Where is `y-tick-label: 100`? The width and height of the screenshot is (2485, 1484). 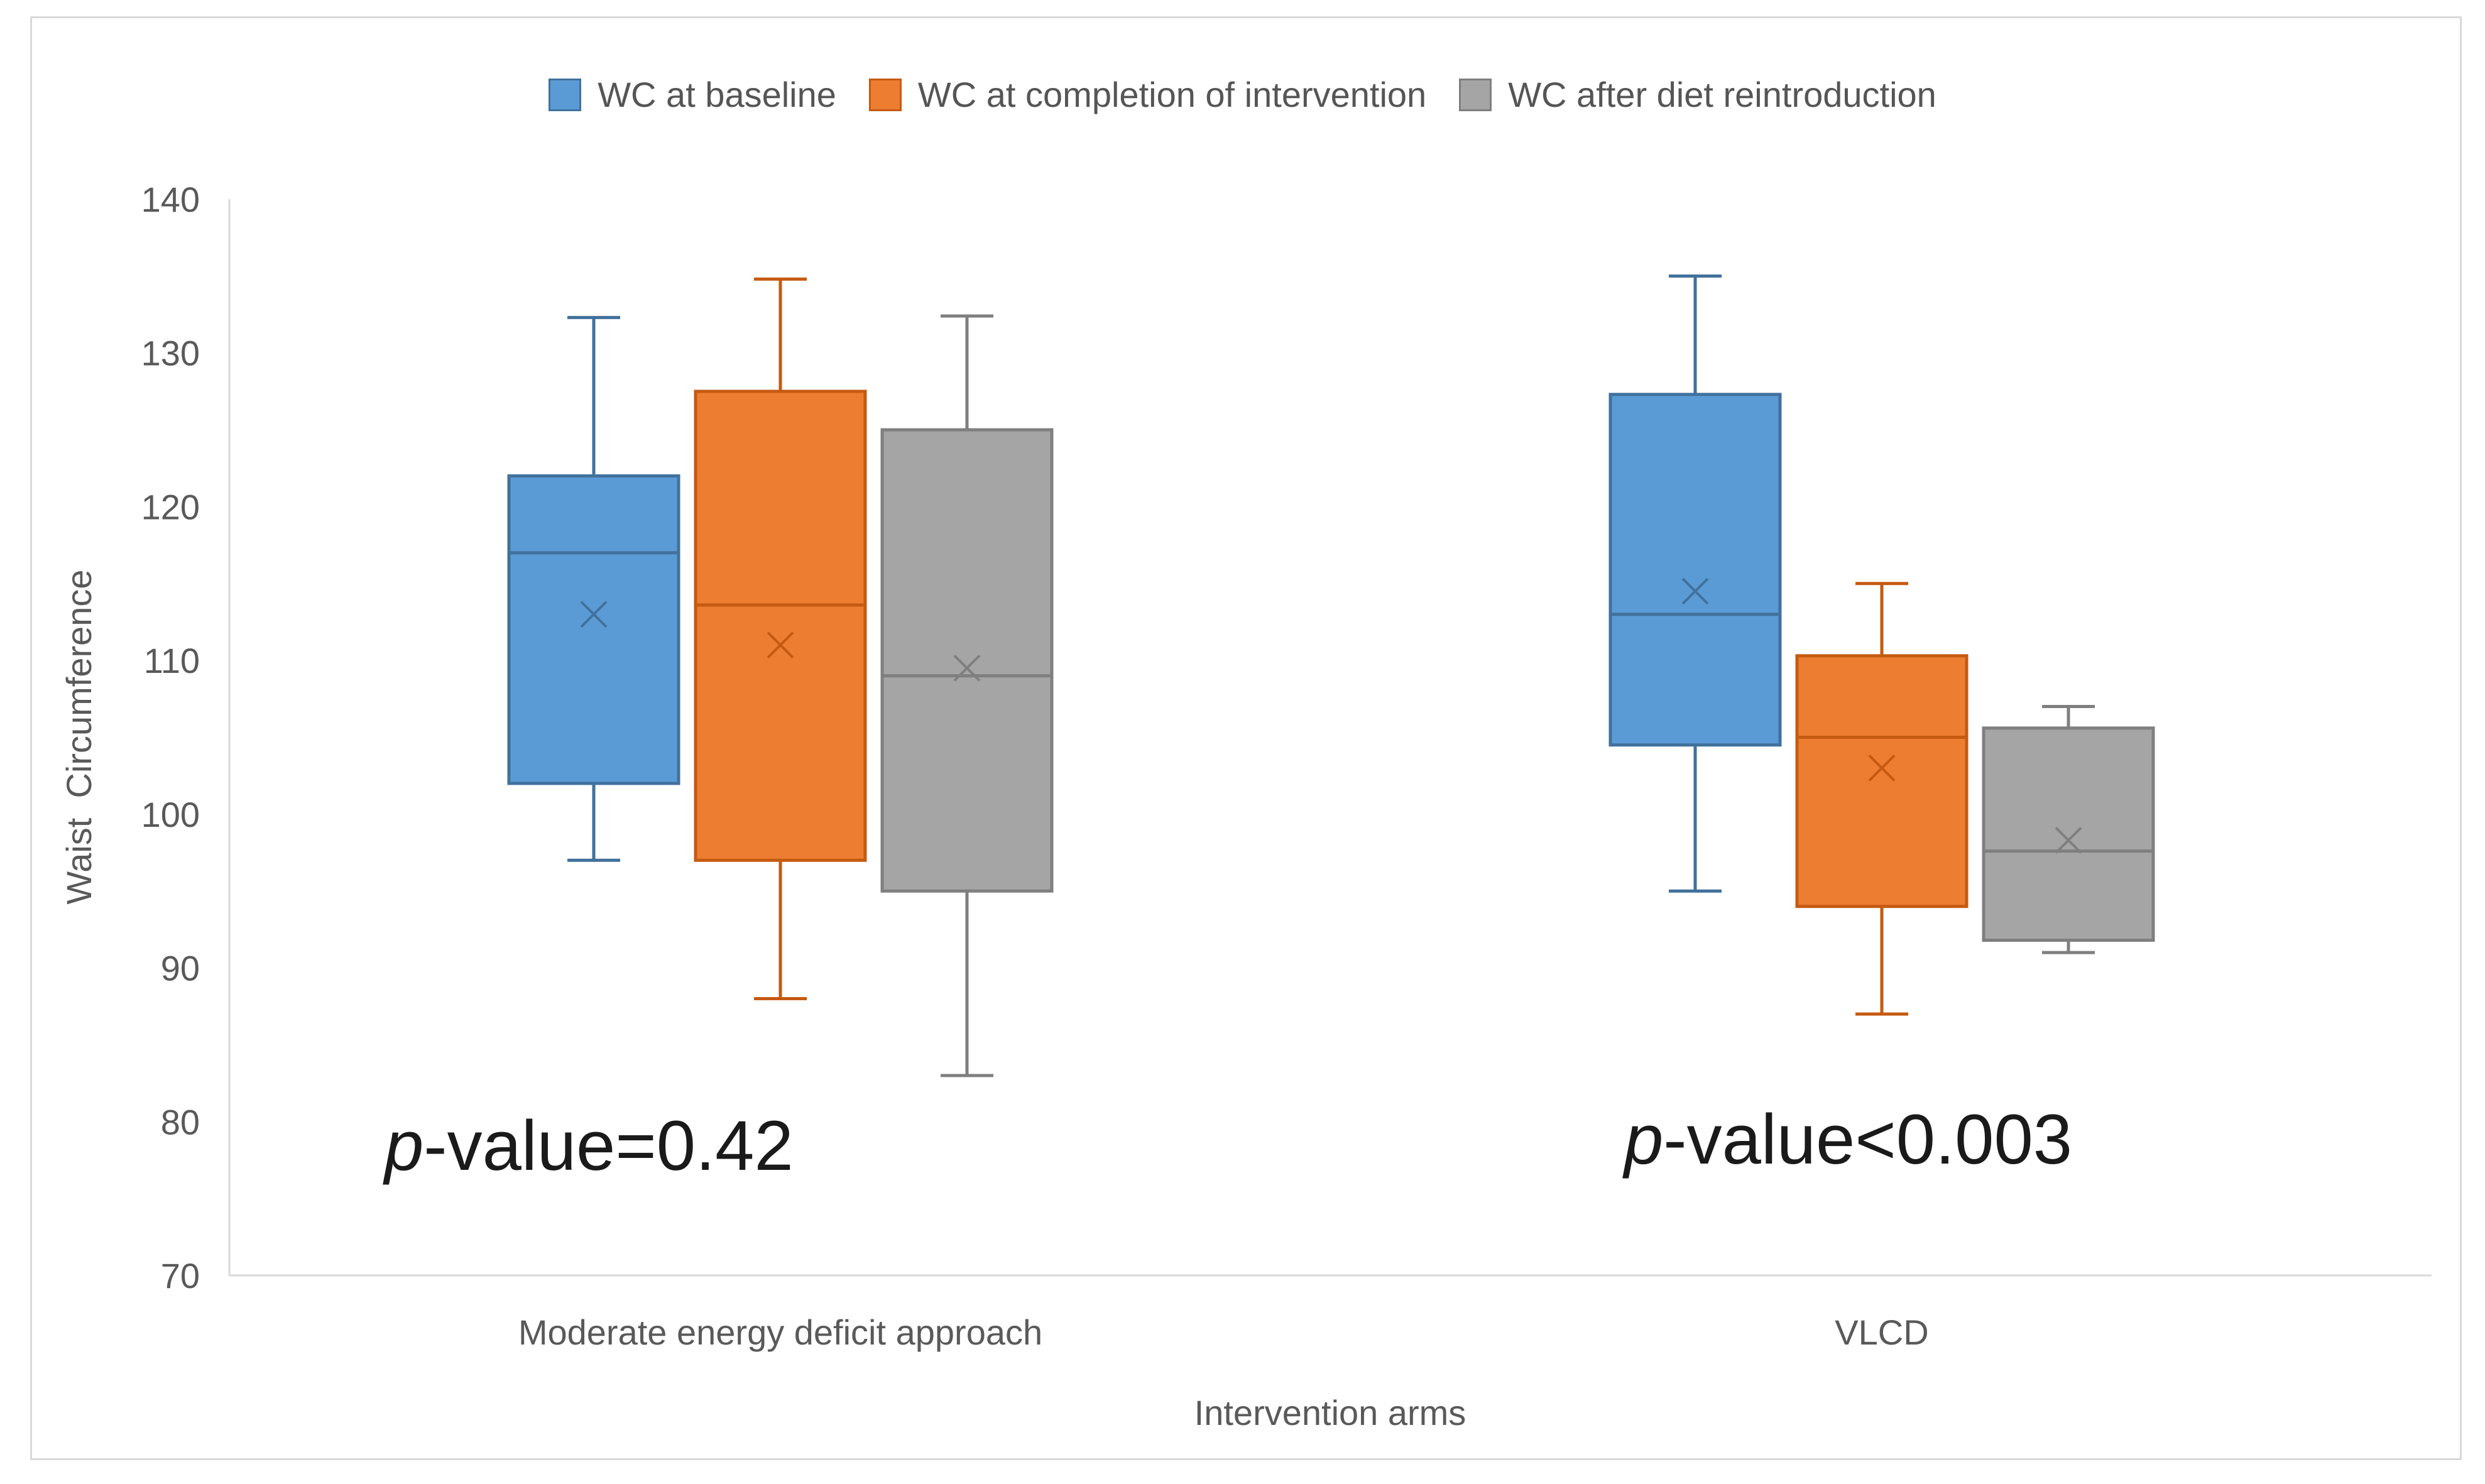 y-tick-label: 100 is located at coordinates (170, 814).